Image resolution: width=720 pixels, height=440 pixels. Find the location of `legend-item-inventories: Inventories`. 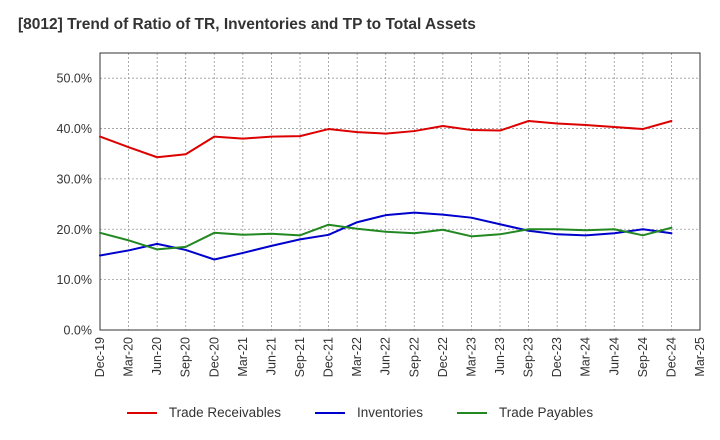

legend-item-inventories: Inventories is located at coordinates (369, 412).